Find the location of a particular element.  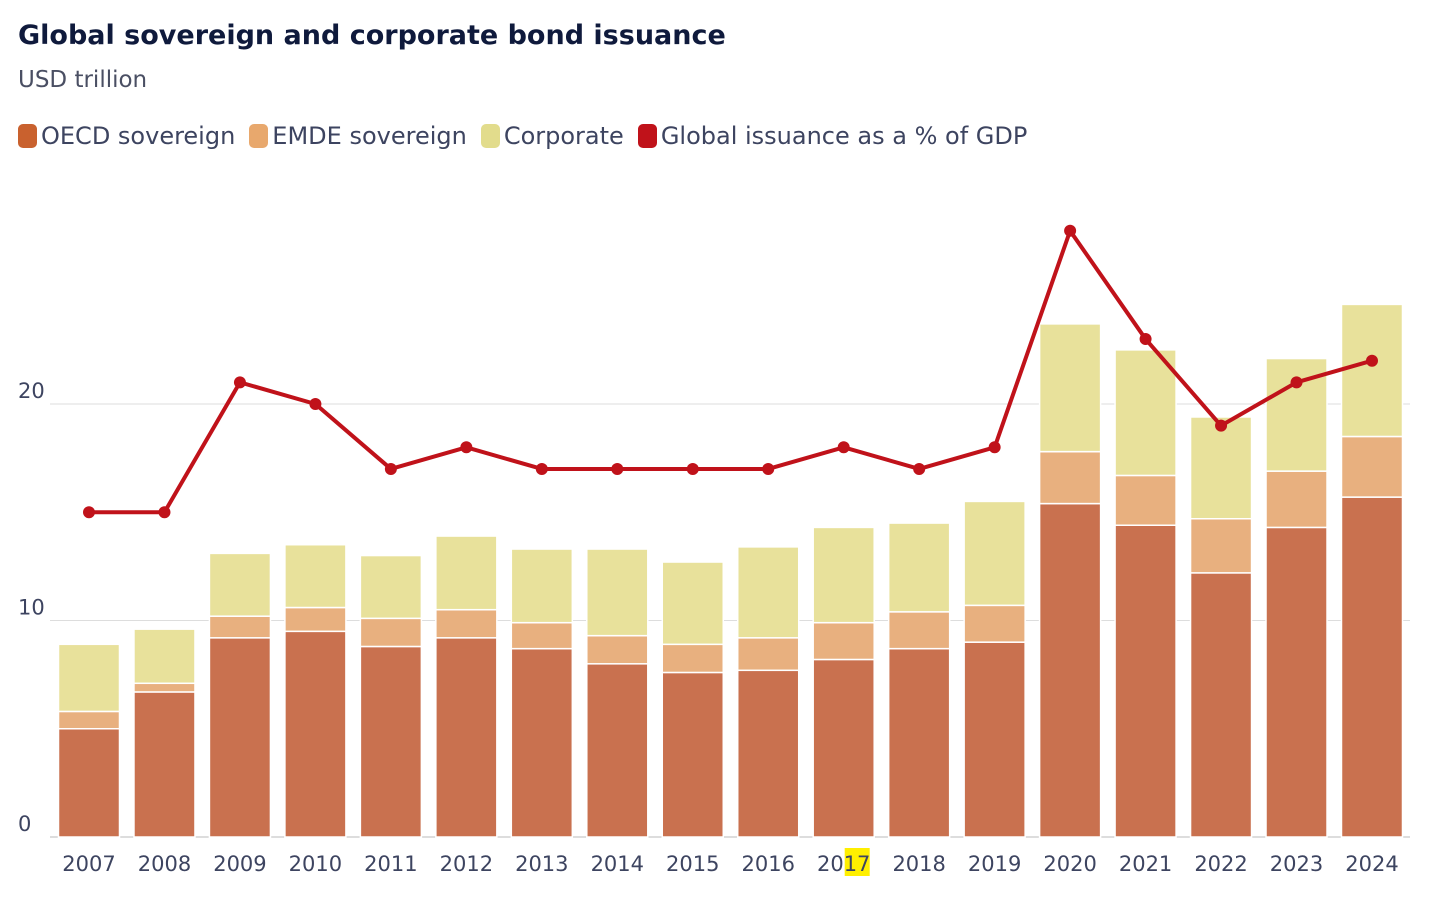

legend-swatch-gdp is located at coordinates (647, 136).